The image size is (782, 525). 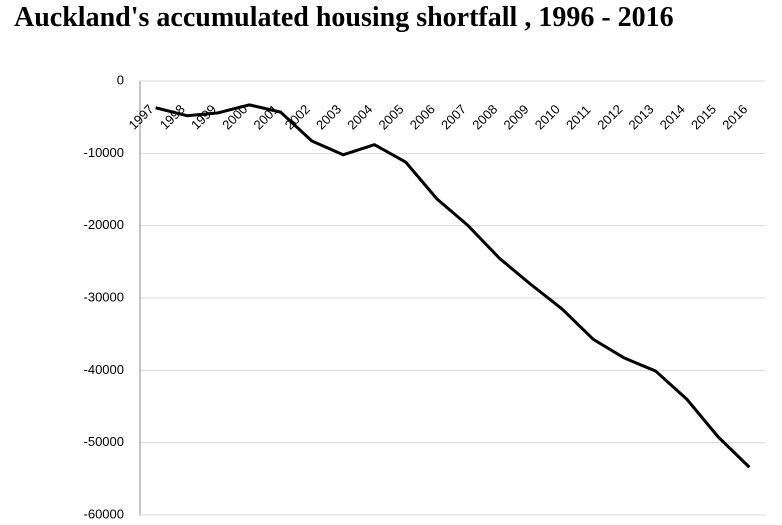 What do you see at coordinates (120, 79) in the screenshot?
I see `y-tick-label: 0` at bounding box center [120, 79].